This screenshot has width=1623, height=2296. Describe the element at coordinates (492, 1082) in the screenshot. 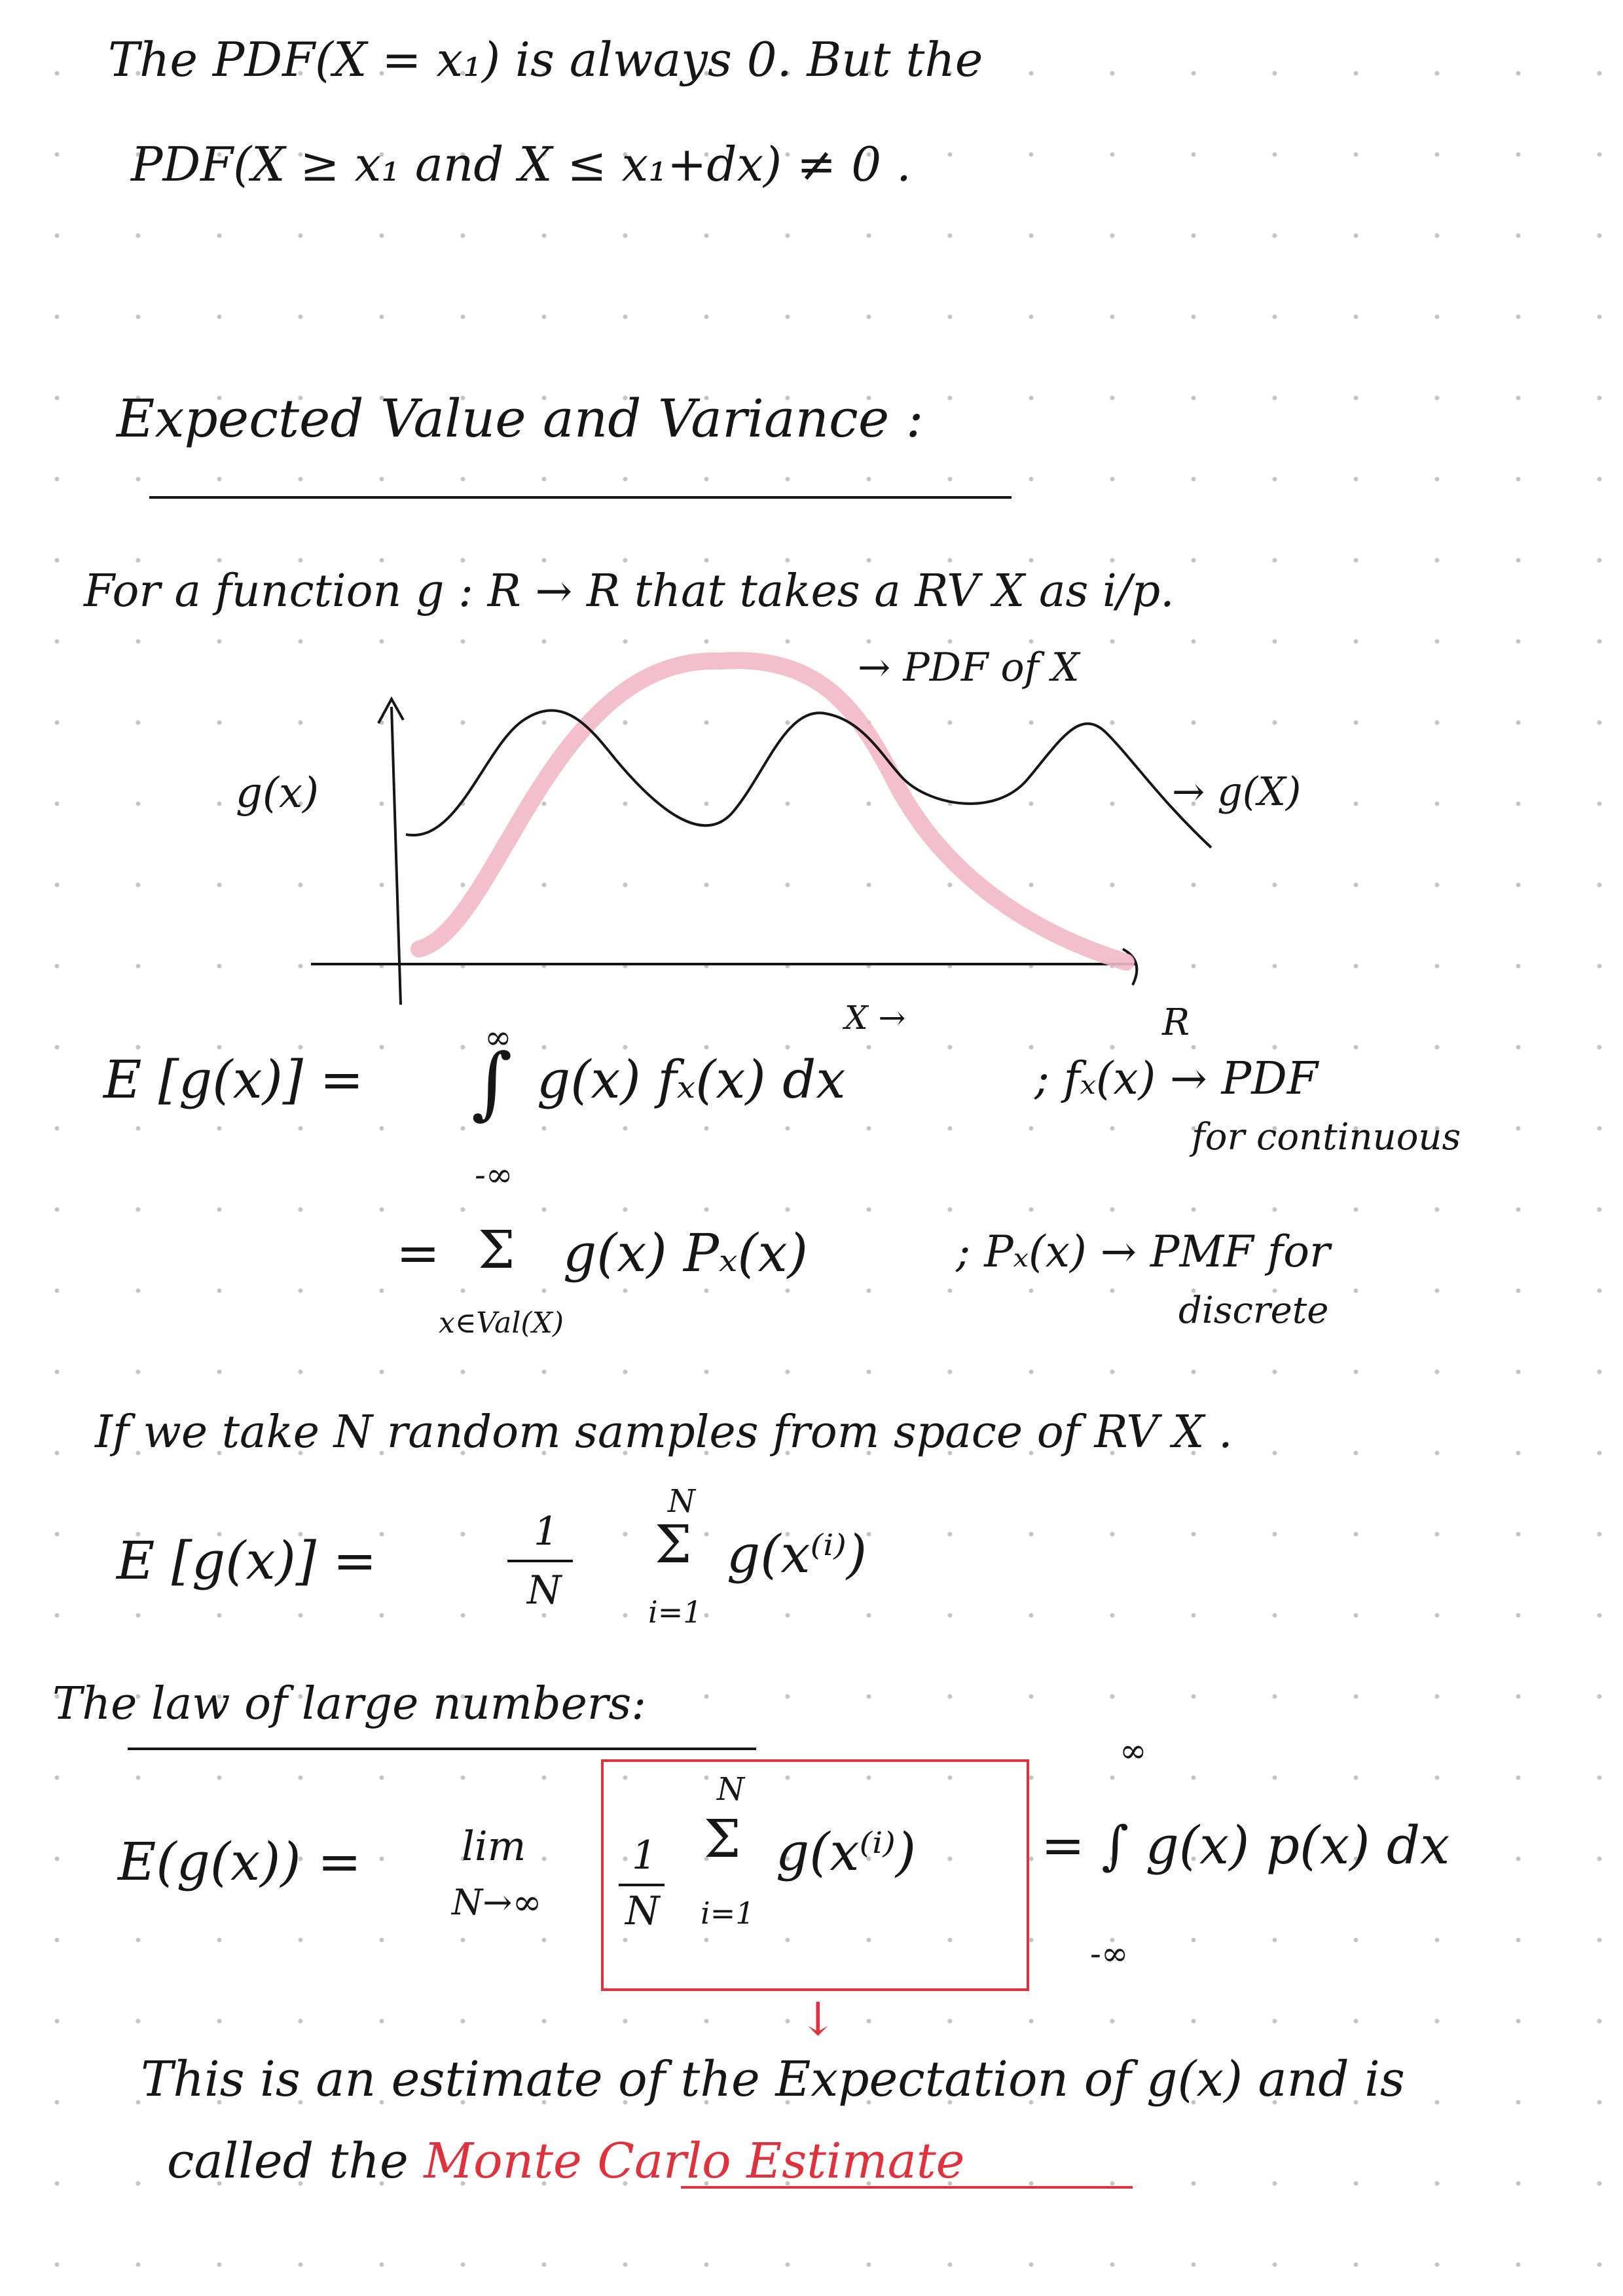

I see `cont-integral: ∫` at that location.